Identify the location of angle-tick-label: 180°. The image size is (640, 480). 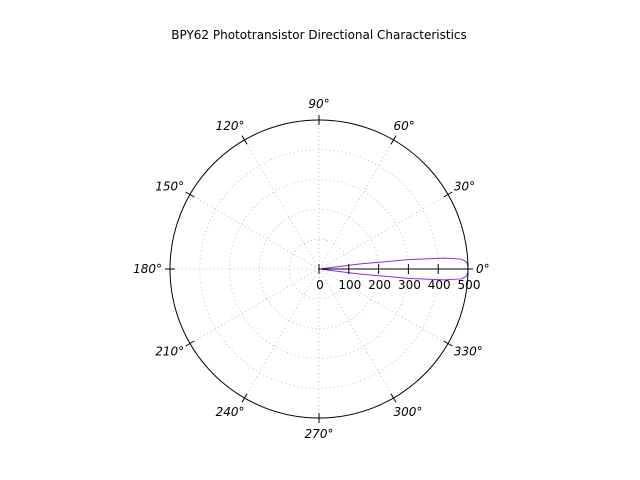
(147, 269).